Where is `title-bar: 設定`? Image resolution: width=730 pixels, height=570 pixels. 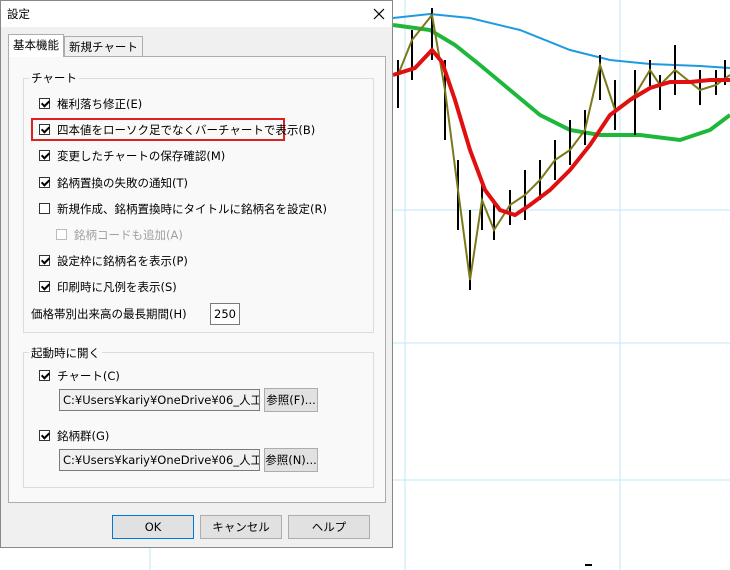
title-bar: 設定 is located at coordinates (196, 14).